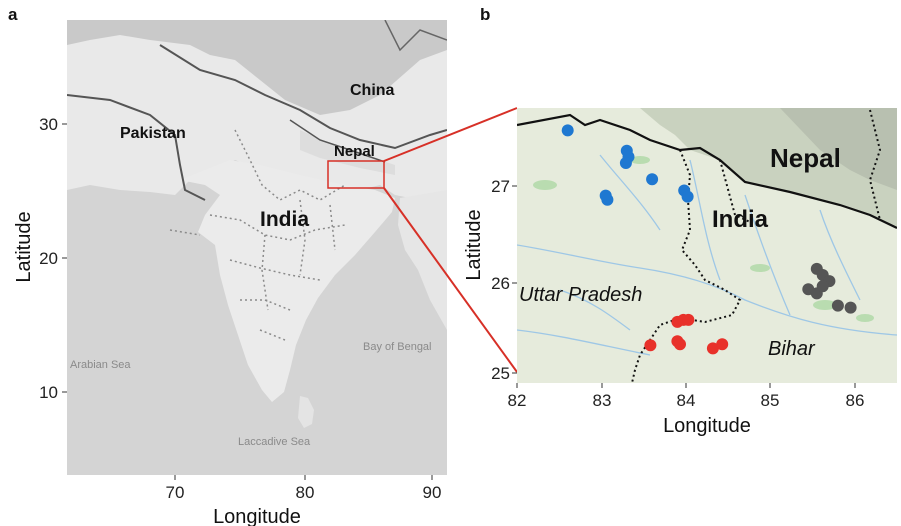 This screenshot has width=901, height=526. Describe the element at coordinates (24, 246) in the screenshot. I see `panel-a-ylabel: Latitude` at that location.